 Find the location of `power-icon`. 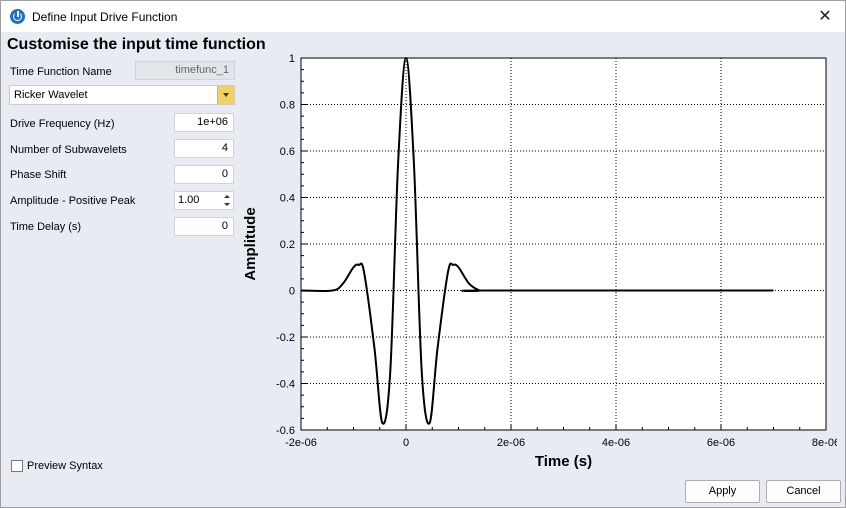

power-icon is located at coordinates (17, 16).